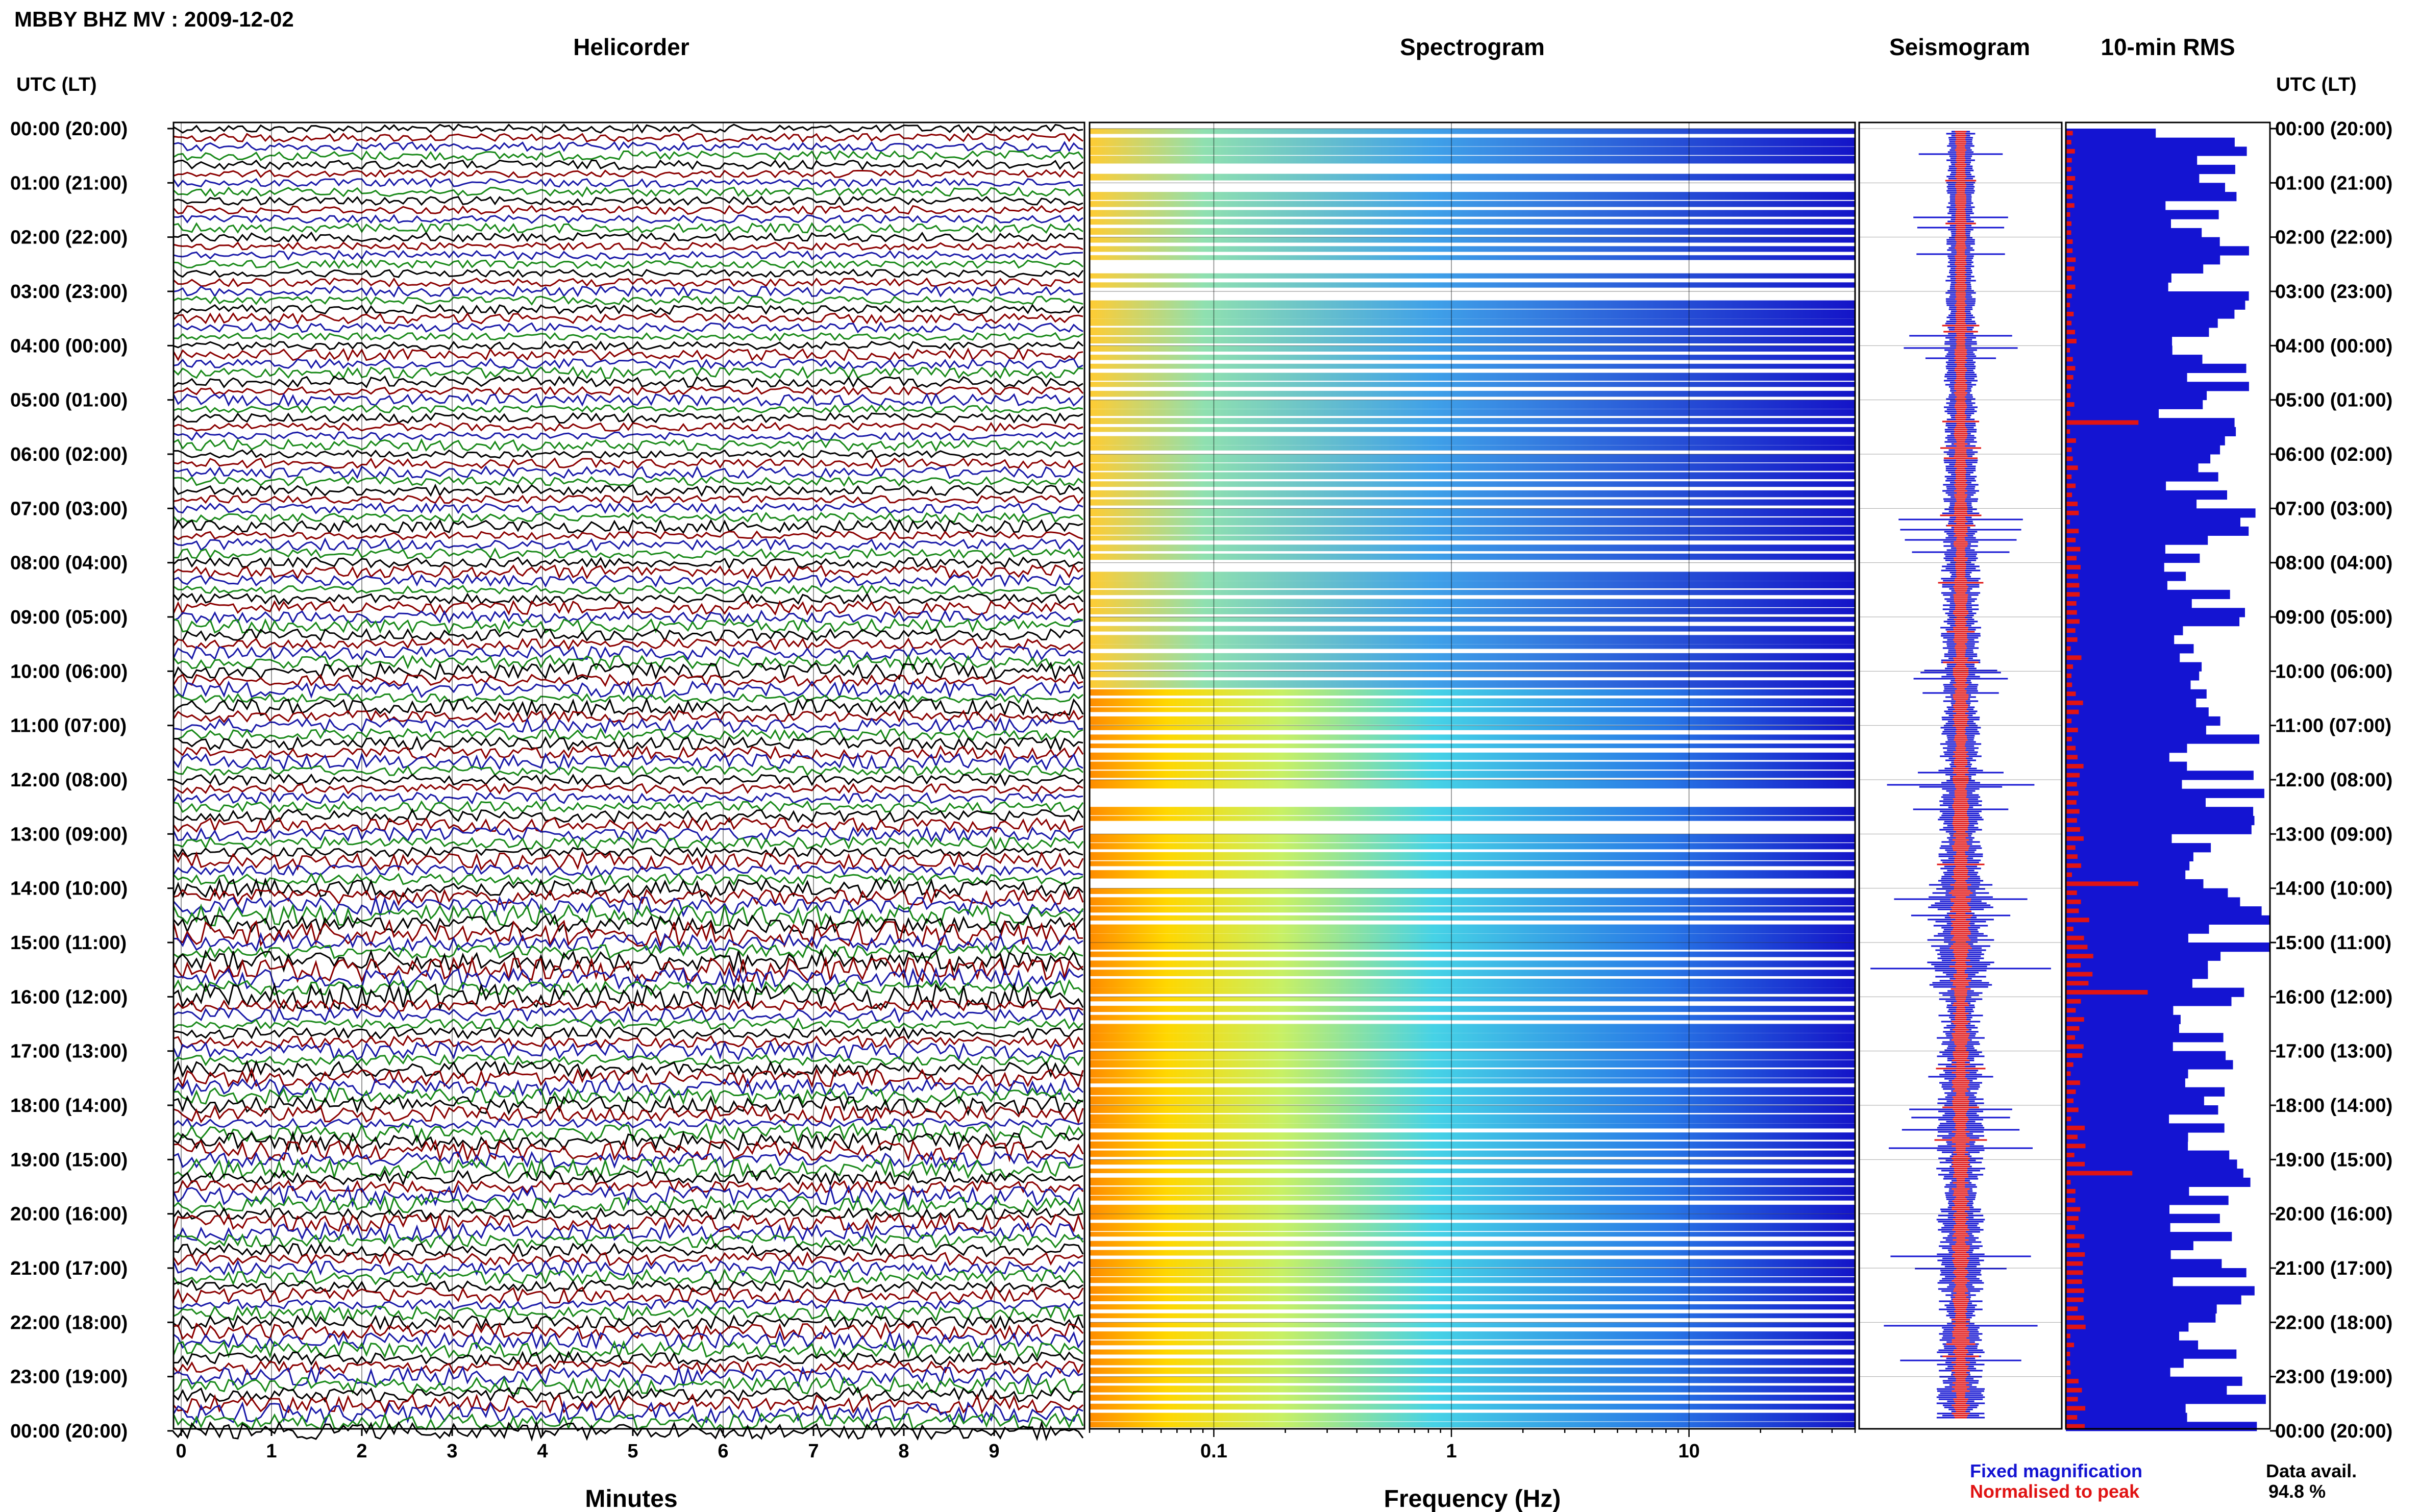 This screenshot has width=2419, height=1512. What do you see at coordinates (452, 1451) in the screenshot?
I see `helicorder-x-tick-label: 3` at bounding box center [452, 1451].